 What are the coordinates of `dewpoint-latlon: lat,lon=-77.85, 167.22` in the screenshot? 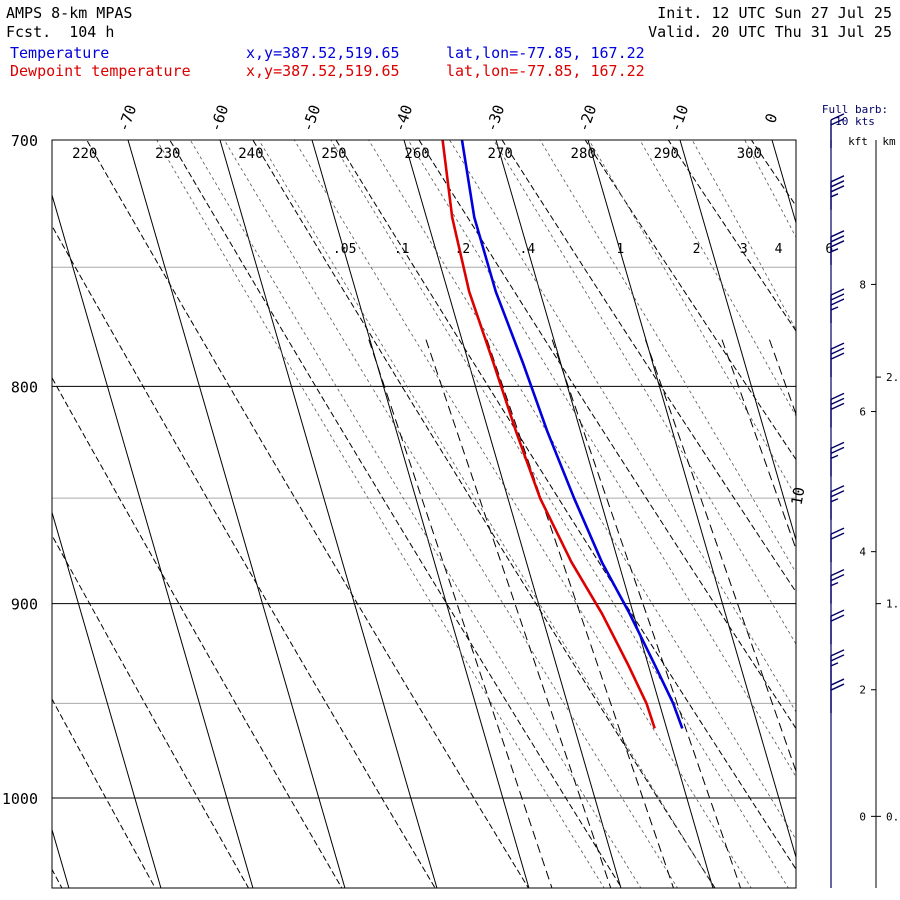 It's located at (545, 71).